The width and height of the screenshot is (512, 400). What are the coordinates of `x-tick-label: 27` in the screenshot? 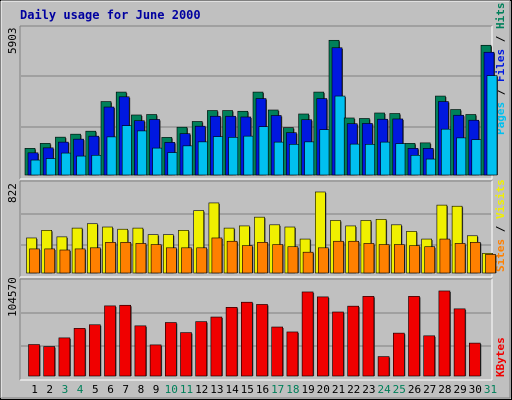 It's located at (429, 389).